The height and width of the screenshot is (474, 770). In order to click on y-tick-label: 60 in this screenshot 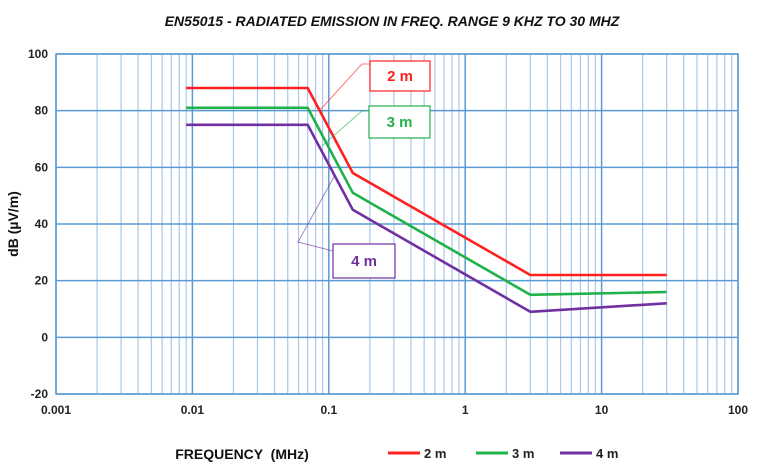, I will do `click(42, 167)`.